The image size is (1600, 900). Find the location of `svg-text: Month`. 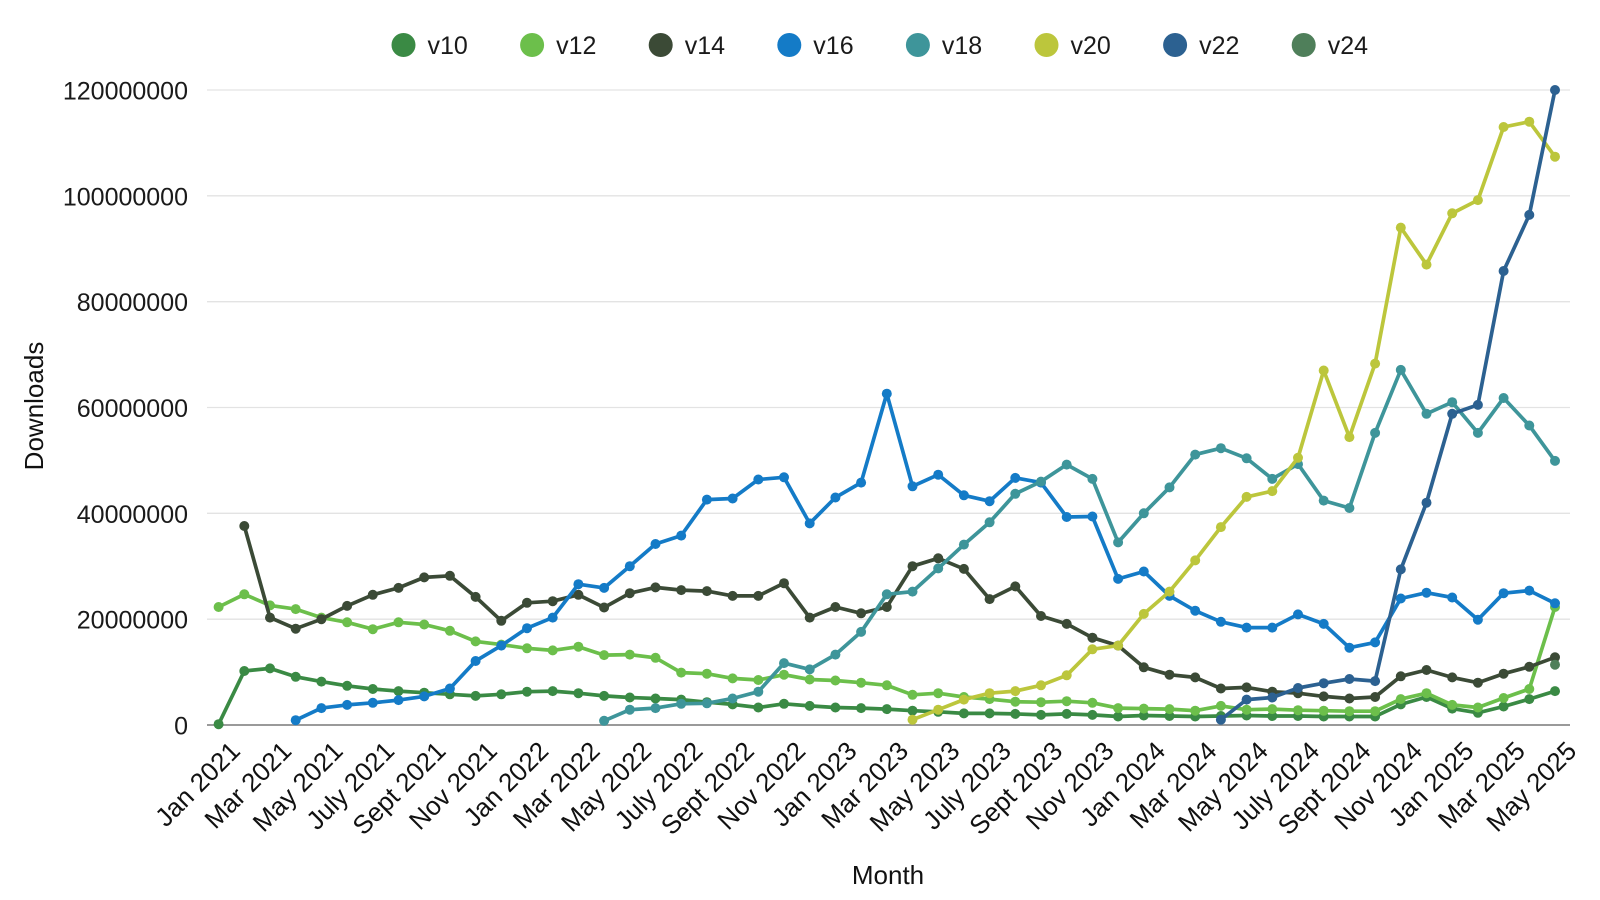

svg-text: Month is located at coordinates (888, 875).